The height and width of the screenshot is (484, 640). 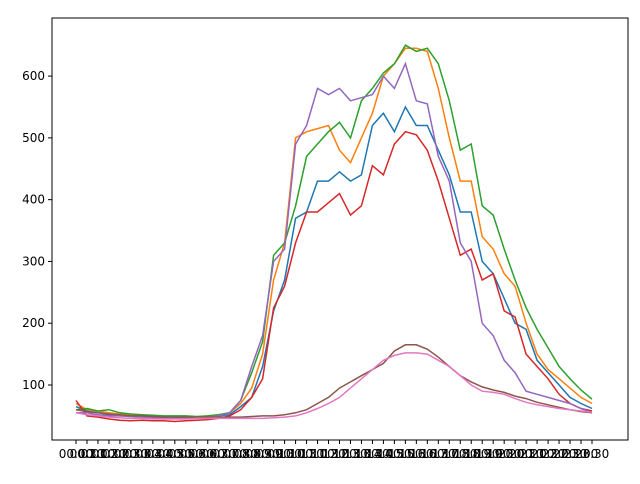 I want to click on x-tick-label: 02:30, so click(x=131, y=454).